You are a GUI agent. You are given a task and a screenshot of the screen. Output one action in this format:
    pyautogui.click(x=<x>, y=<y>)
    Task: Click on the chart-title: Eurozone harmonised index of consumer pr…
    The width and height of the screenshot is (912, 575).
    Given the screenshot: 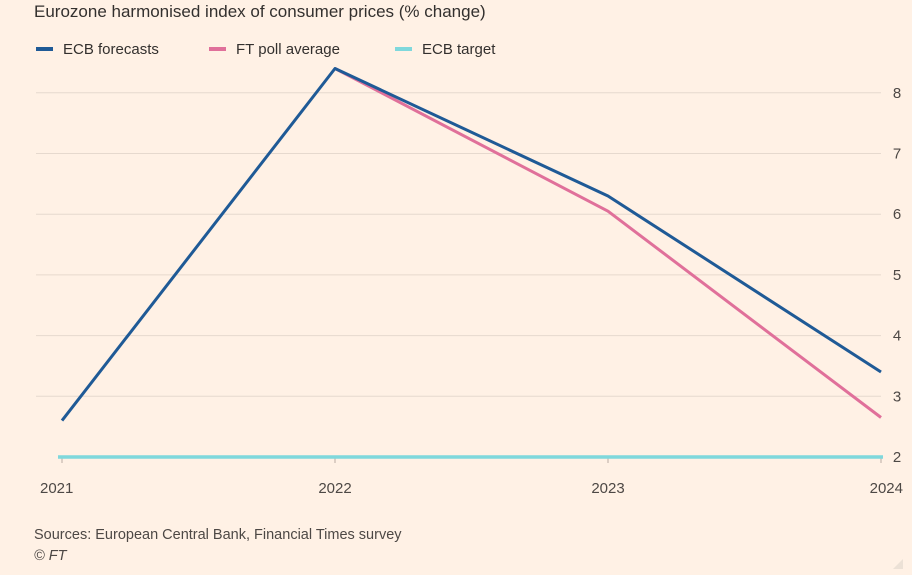 What is the action you would take?
    pyautogui.click(x=260, y=11)
    